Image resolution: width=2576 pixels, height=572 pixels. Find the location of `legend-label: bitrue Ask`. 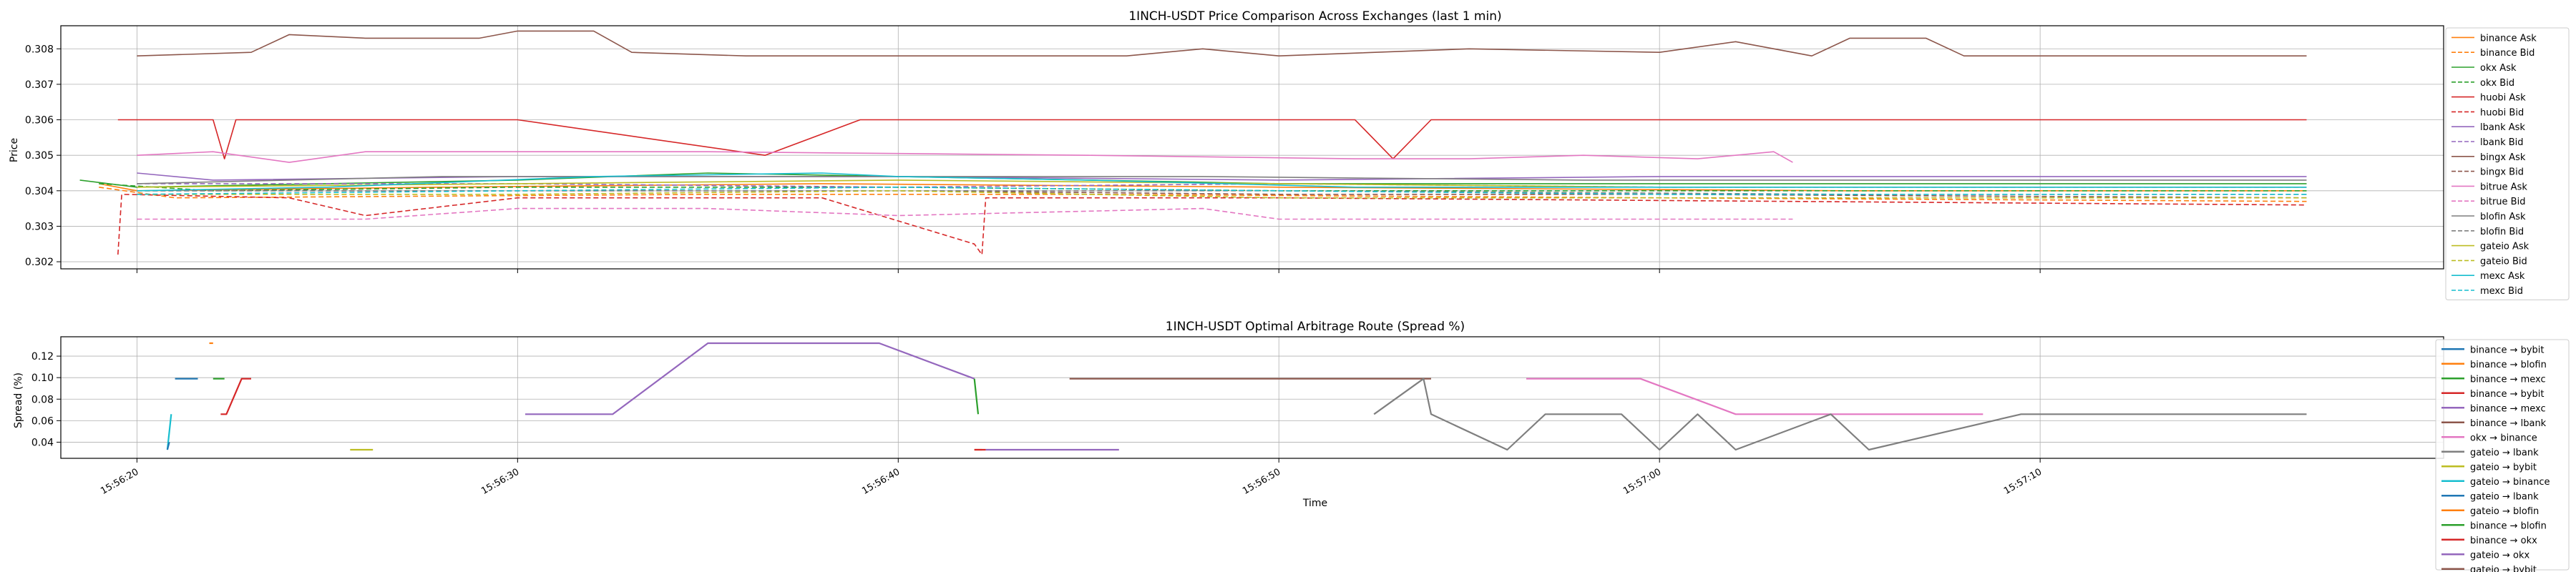

legend-label: bitrue Ask is located at coordinates (2503, 187).